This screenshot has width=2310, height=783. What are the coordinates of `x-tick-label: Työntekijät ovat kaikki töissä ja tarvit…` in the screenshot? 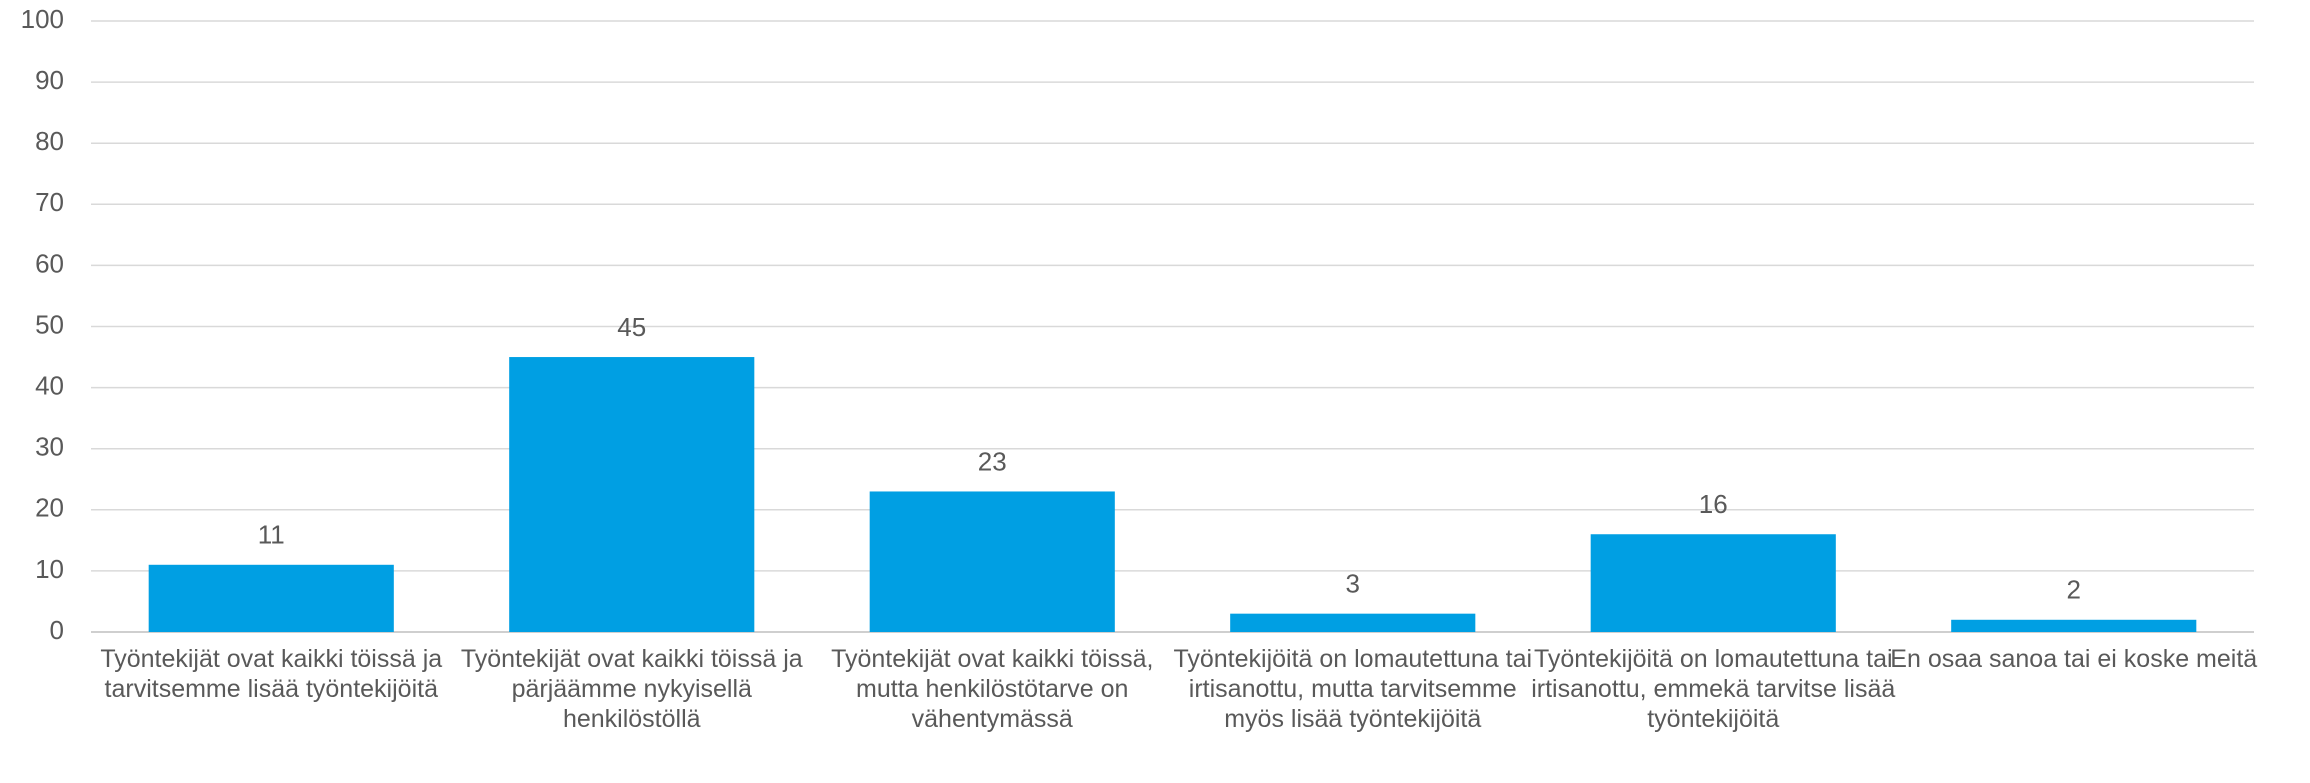 It's located at (271, 674).